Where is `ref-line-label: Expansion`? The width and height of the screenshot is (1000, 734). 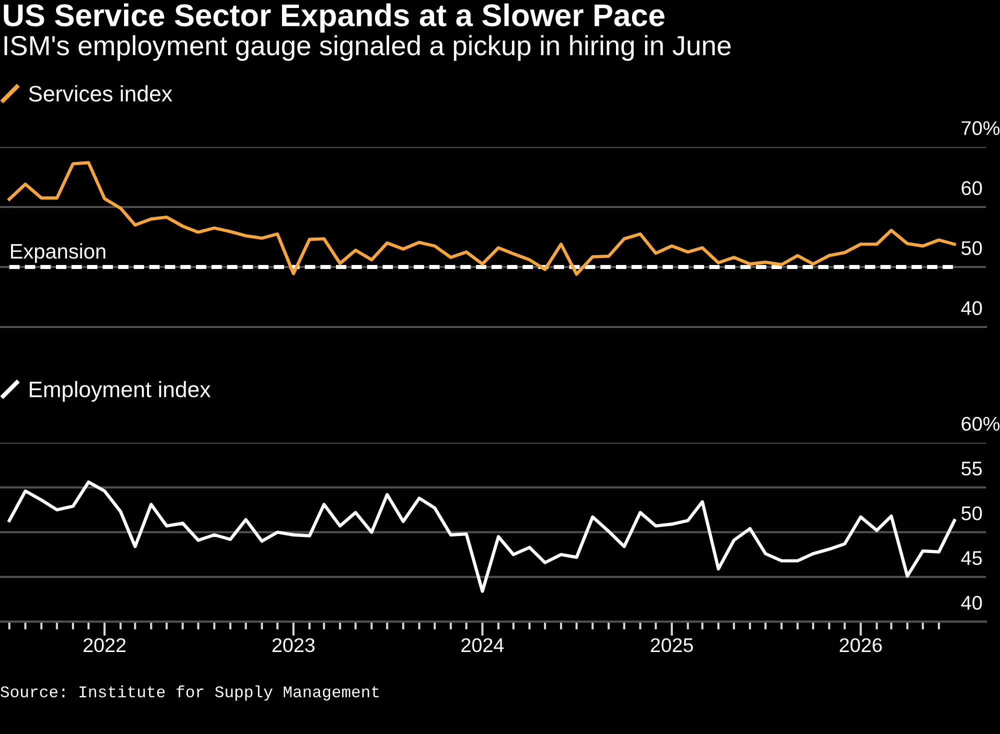
ref-line-label: Expansion is located at coordinates (58, 253).